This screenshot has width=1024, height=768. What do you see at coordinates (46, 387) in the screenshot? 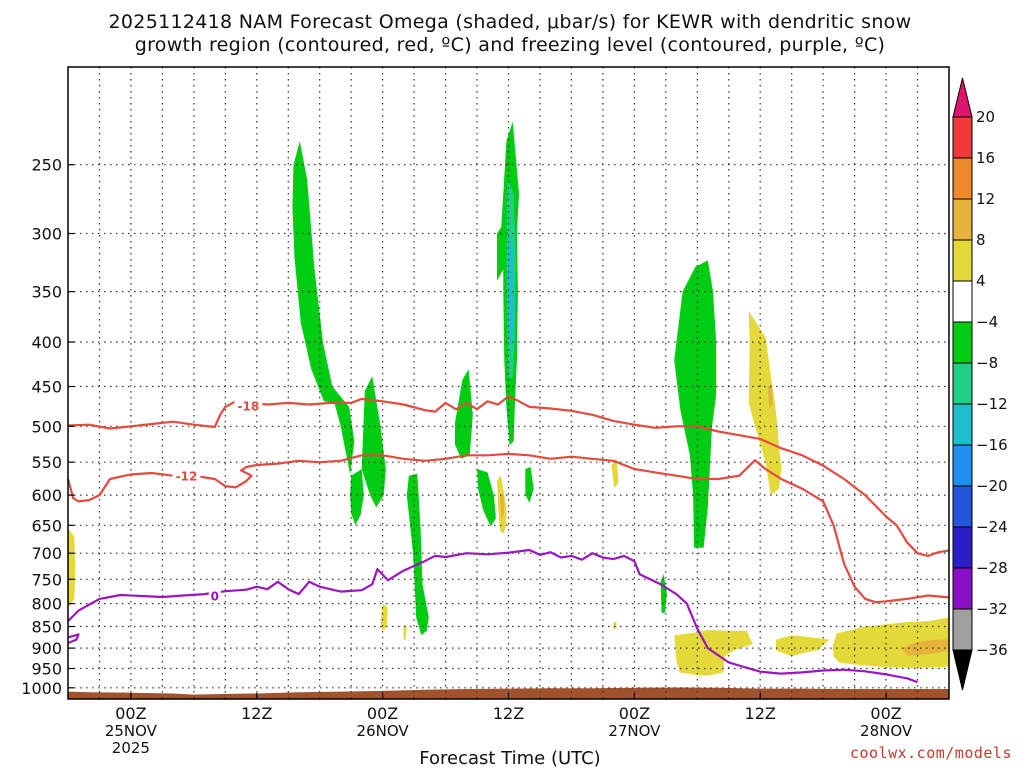
I see `y-tick-label-450: 450` at bounding box center [46, 387].